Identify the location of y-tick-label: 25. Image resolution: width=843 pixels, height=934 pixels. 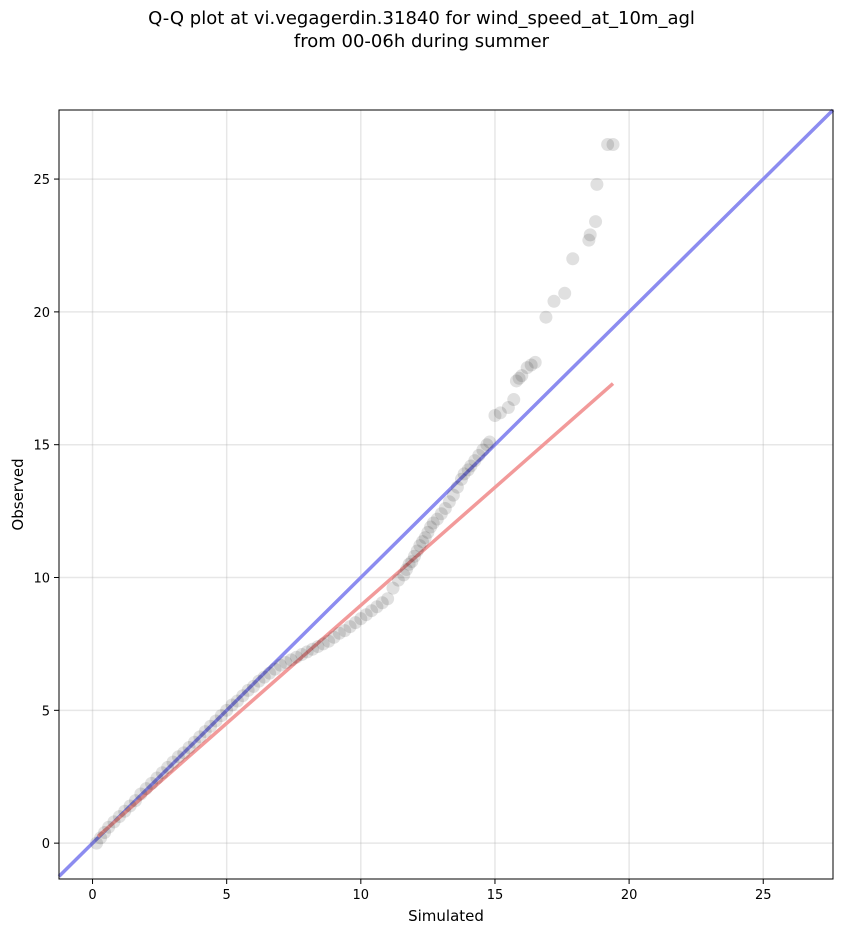
(41, 180).